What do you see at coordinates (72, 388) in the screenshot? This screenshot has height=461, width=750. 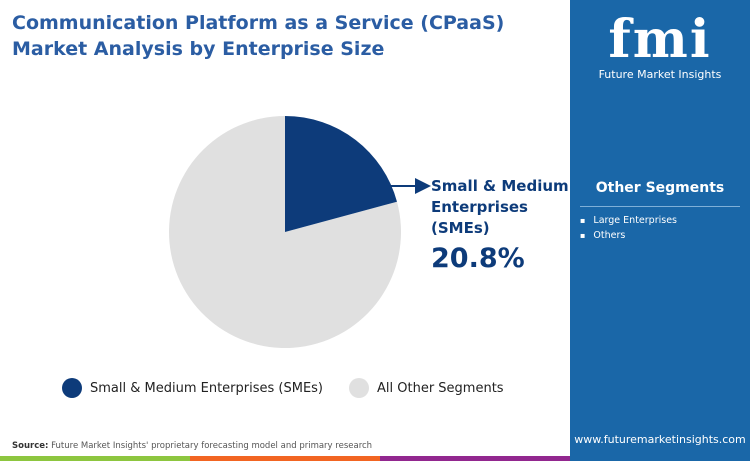 I see `legend-swatch-sme` at bounding box center [72, 388].